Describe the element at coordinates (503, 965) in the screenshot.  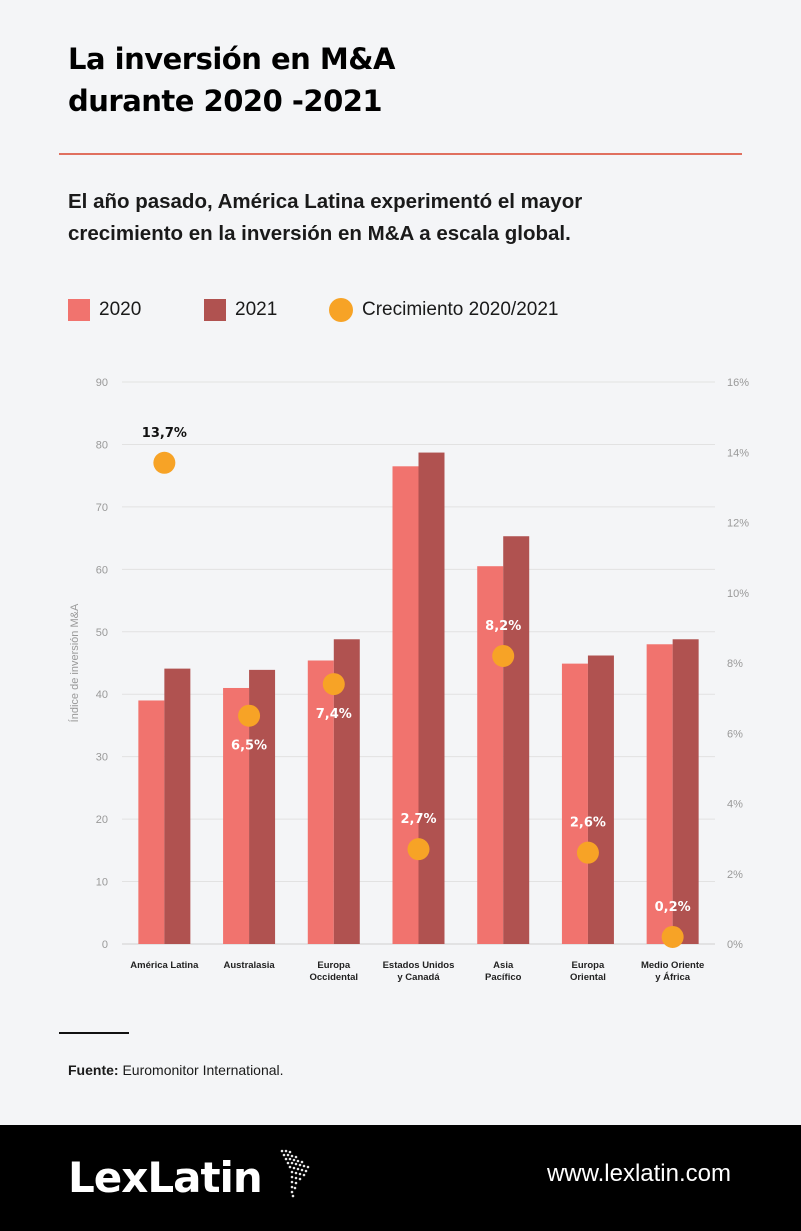
I see `category-label: Asia` at that location.